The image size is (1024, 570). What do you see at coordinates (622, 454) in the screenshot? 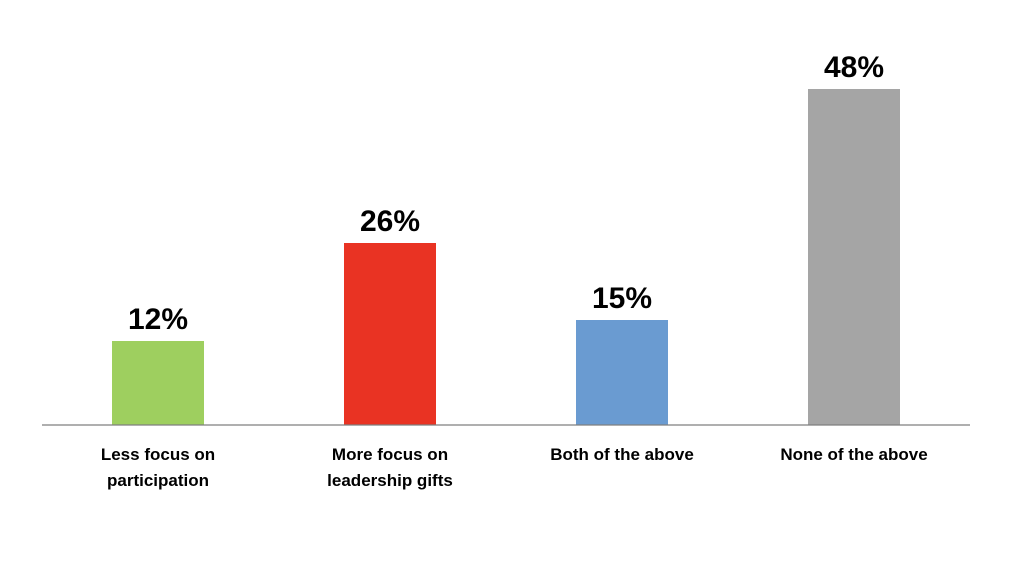
I see `category-label: Both of the above` at bounding box center [622, 454].